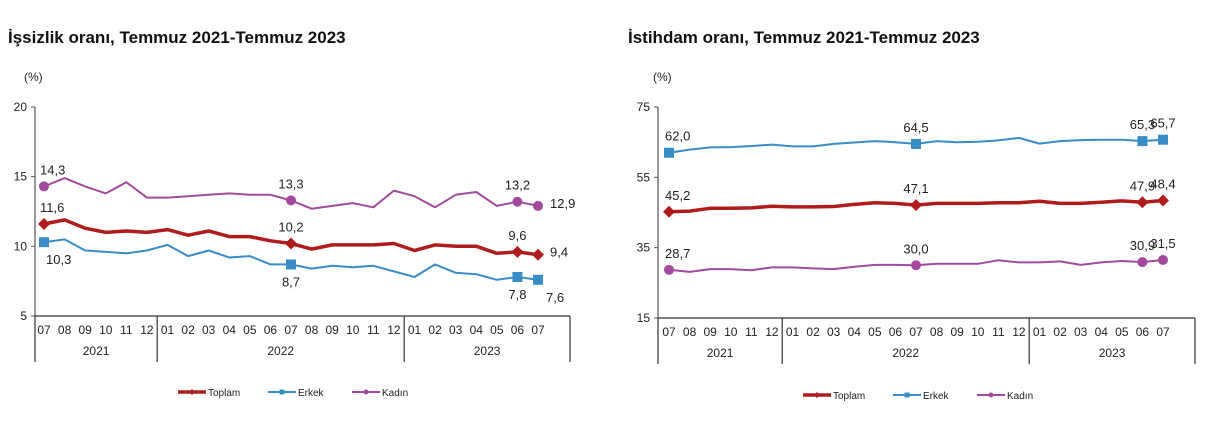  I want to click on y-tick-label: 75, so click(644, 107).